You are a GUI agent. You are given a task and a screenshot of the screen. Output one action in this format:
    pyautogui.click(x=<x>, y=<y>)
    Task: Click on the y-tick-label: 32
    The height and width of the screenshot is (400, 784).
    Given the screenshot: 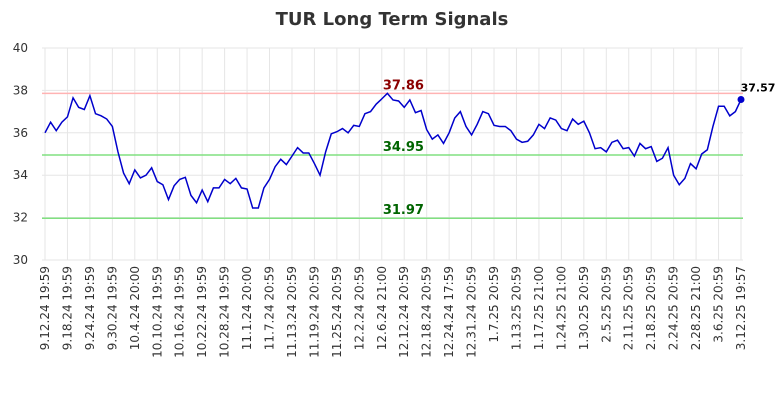 What is the action you would take?
    pyautogui.click(x=20, y=218)
    